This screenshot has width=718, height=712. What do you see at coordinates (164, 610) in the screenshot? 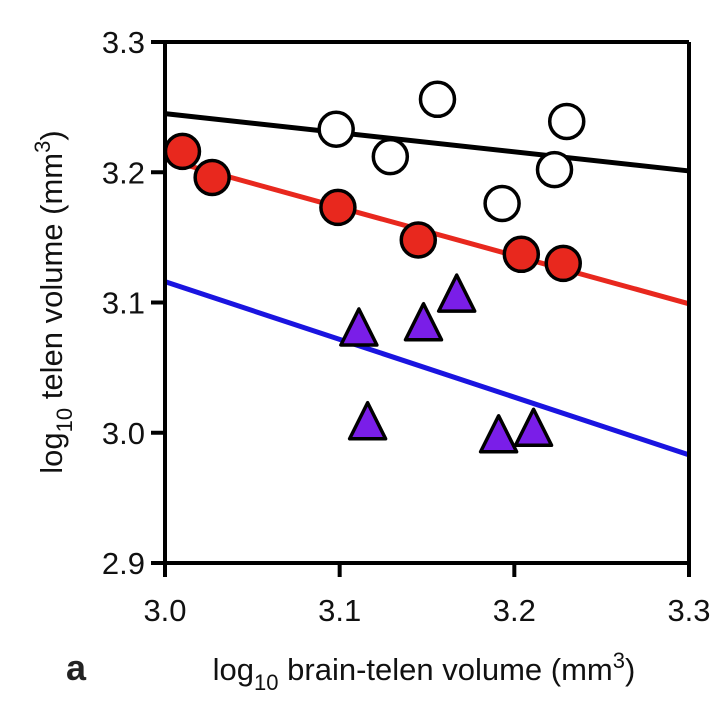
I see `x-tick-label: 3.0` at bounding box center [164, 610].